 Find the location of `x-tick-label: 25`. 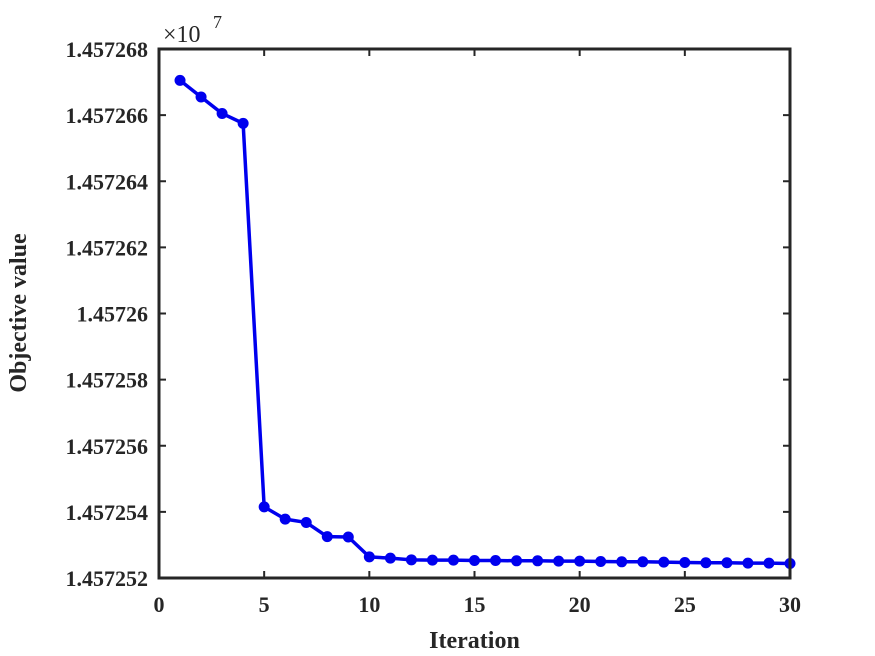

x-tick-label: 25 is located at coordinates (685, 604).